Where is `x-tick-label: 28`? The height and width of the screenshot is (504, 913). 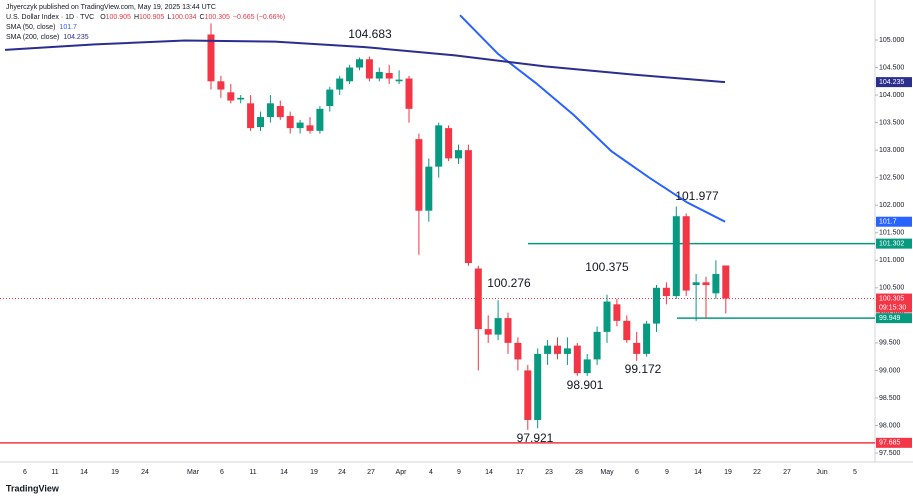 x-tick-label: 28 is located at coordinates (579, 472).